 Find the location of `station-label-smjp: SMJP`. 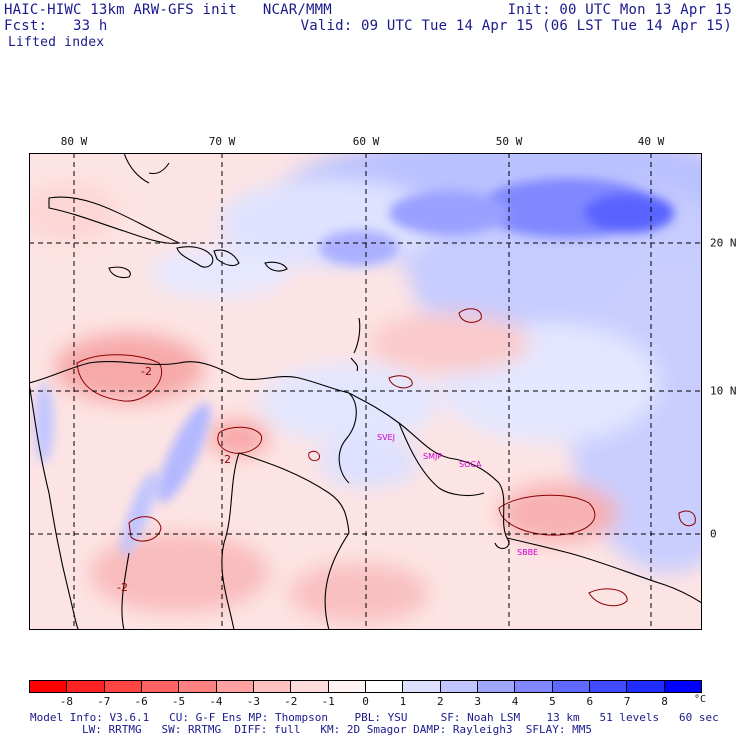

station-label-smjp: SMJP is located at coordinates (432, 456).